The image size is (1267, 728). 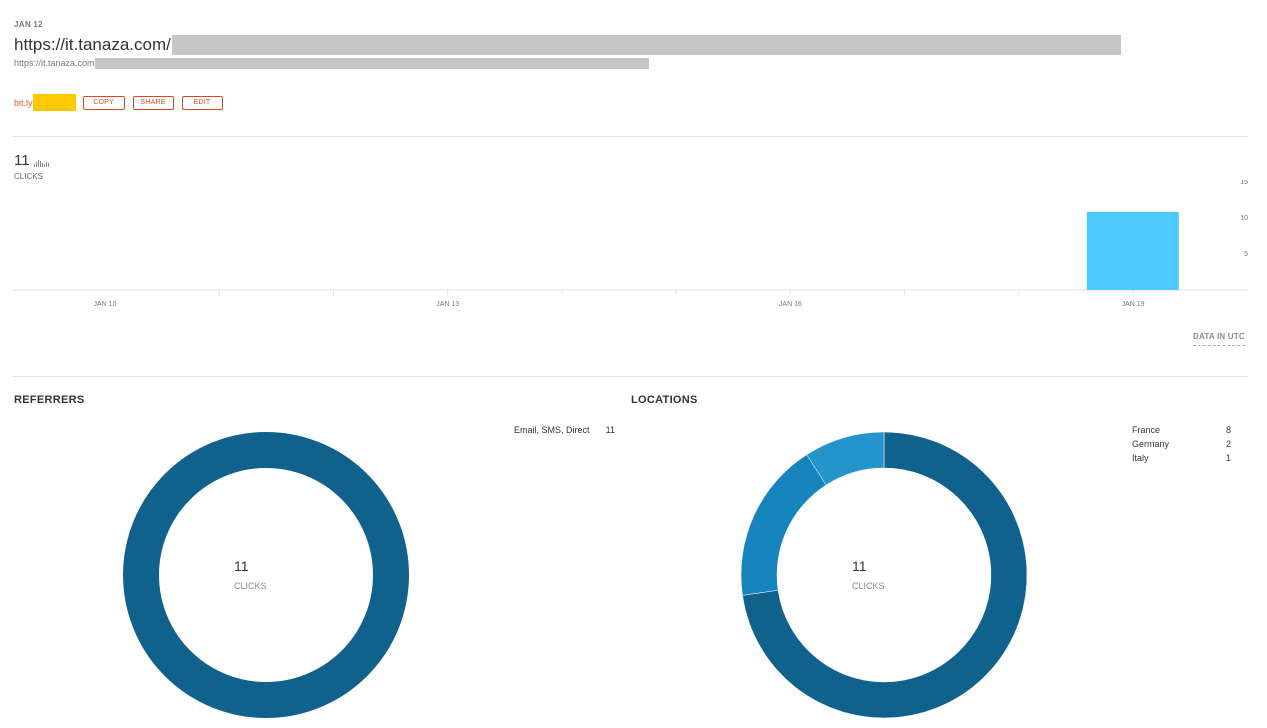 What do you see at coordinates (54, 102) in the screenshot?
I see `redacted-short-link` at bounding box center [54, 102].